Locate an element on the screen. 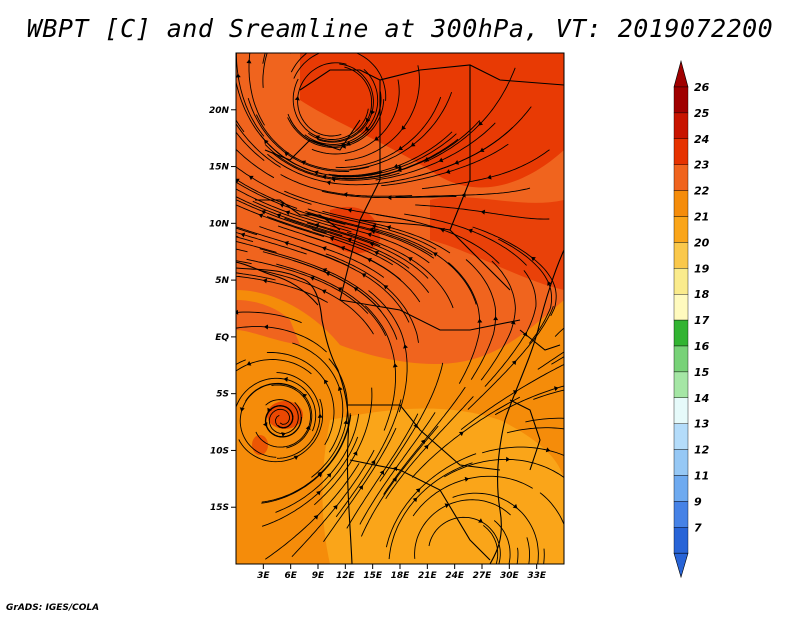  lon-tick-label: 30E is located at coordinates (510, 576).